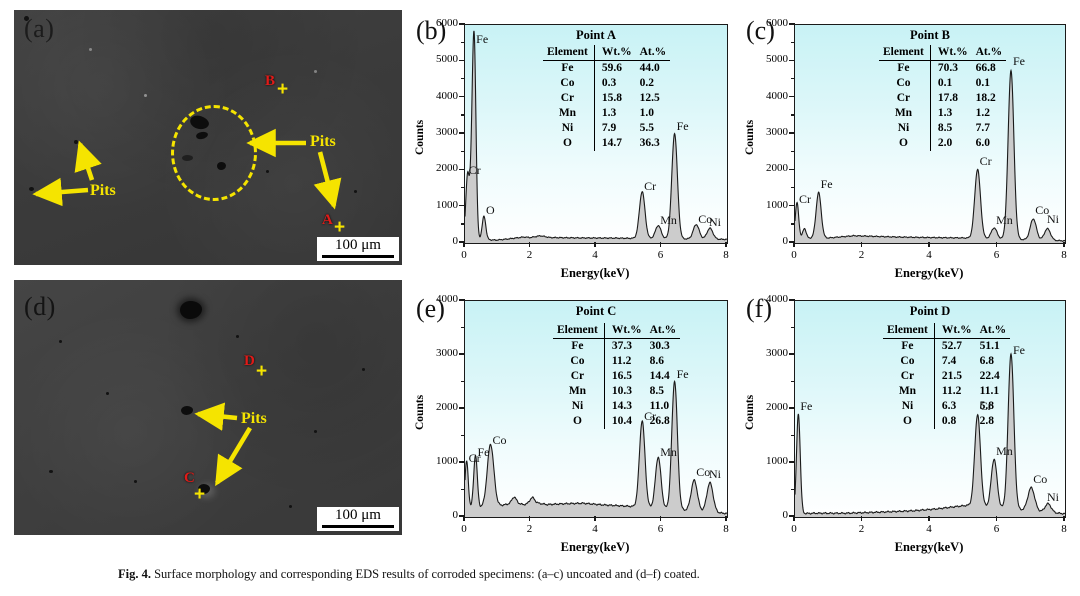 The height and width of the screenshot is (596, 1080). I want to click on x-tick-label: 2, so click(529, 255).